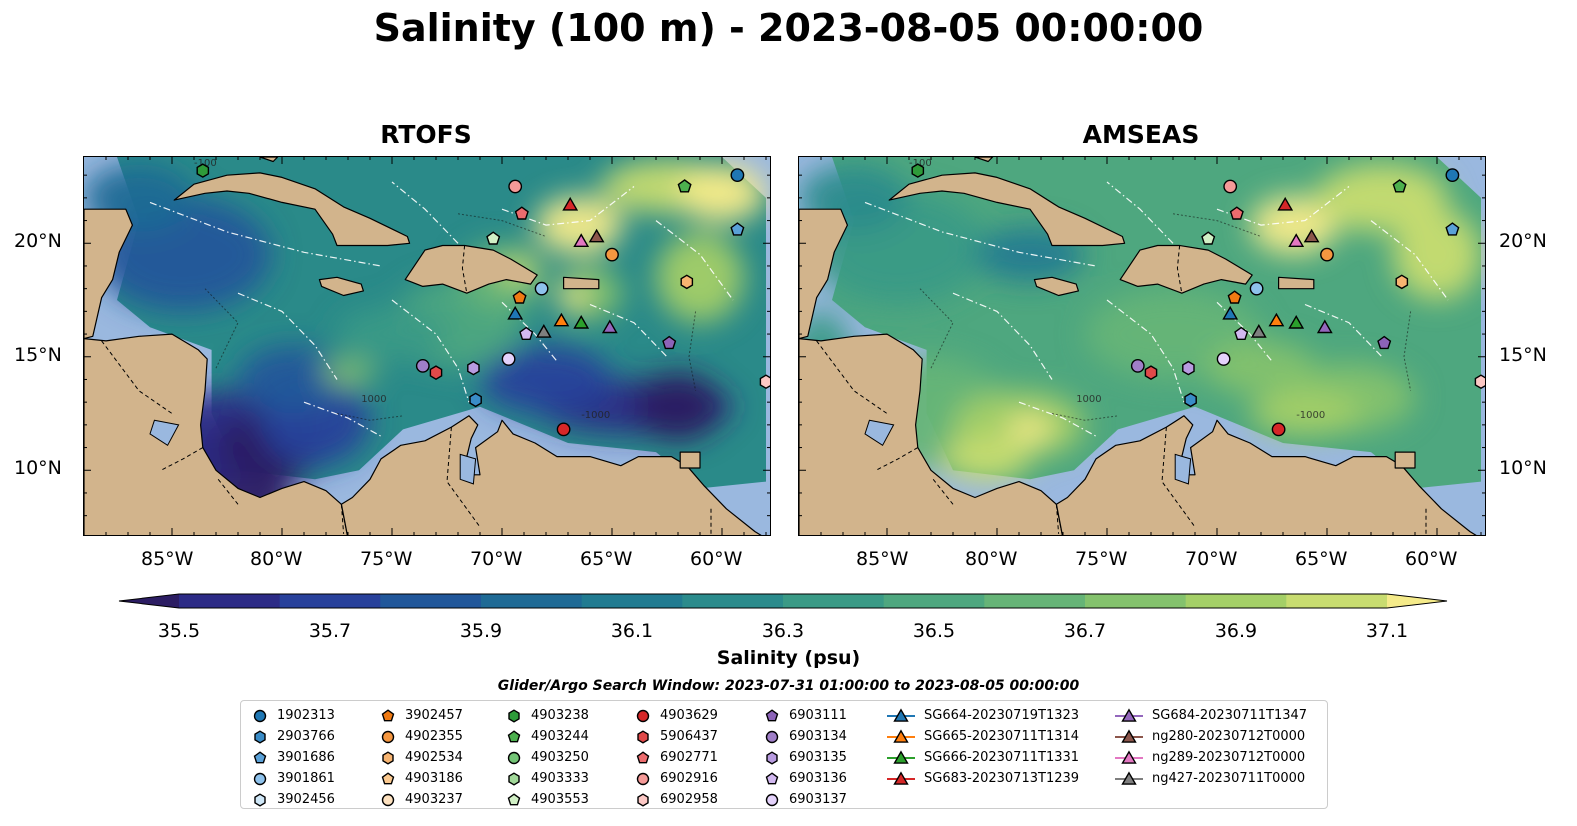  Describe the element at coordinates (595, 415) in the screenshot. I see `rtofs-contour-label: -1000` at that location.